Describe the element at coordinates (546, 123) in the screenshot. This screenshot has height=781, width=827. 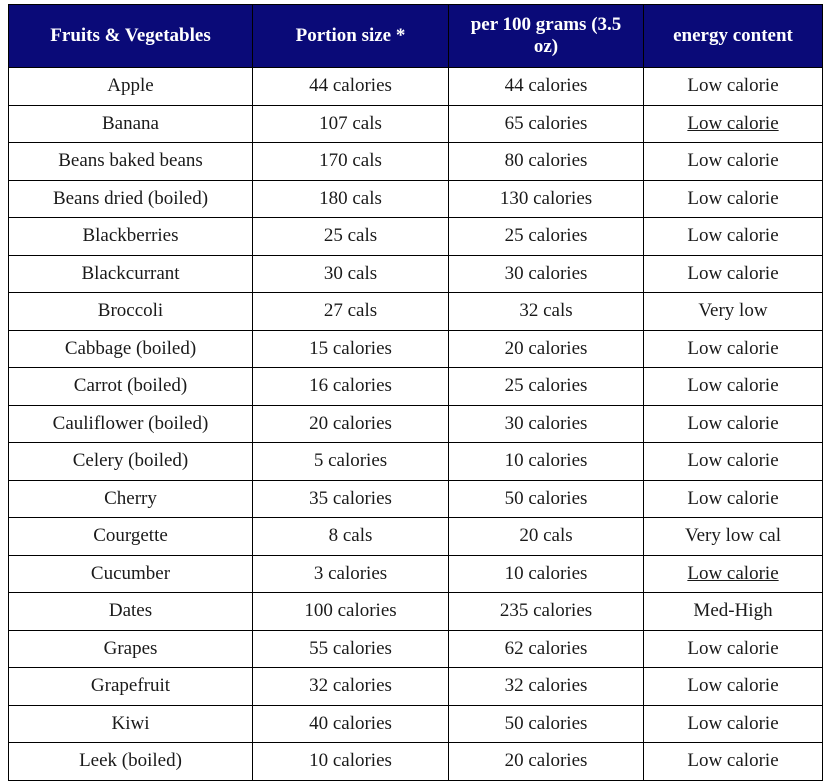
I see `cell-per-100-grams: 65 calories` at that location.